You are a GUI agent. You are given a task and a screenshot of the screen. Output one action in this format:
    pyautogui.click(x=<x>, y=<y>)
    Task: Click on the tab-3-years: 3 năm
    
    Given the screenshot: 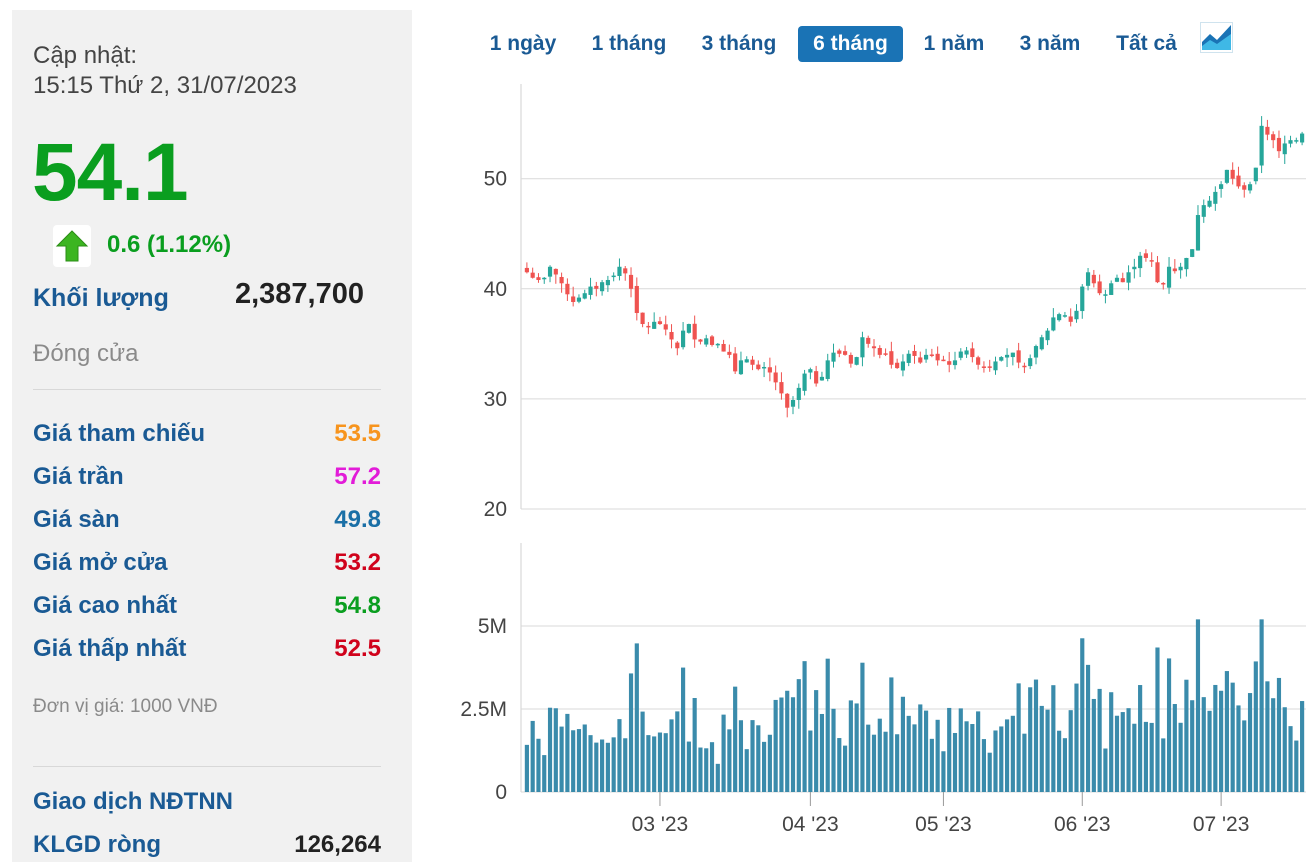 What is the action you would take?
    pyautogui.click(x=1050, y=43)
    